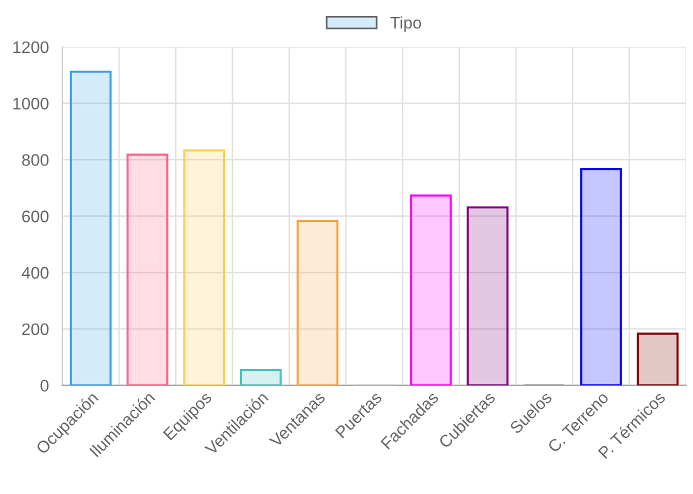 This screenshot has height=494, width=693. Describe the element at coordinates (35, 216) in the screenshot. I see `y-tick-label: 600` at that location.